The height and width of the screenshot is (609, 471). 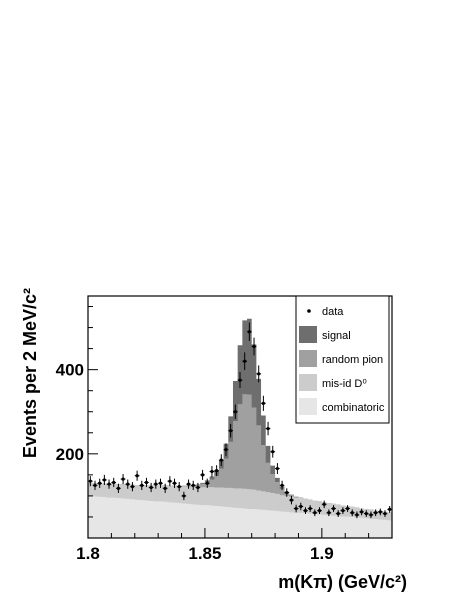 I want to click on x-tick-label: 1.9, so click(x=322, y=553).